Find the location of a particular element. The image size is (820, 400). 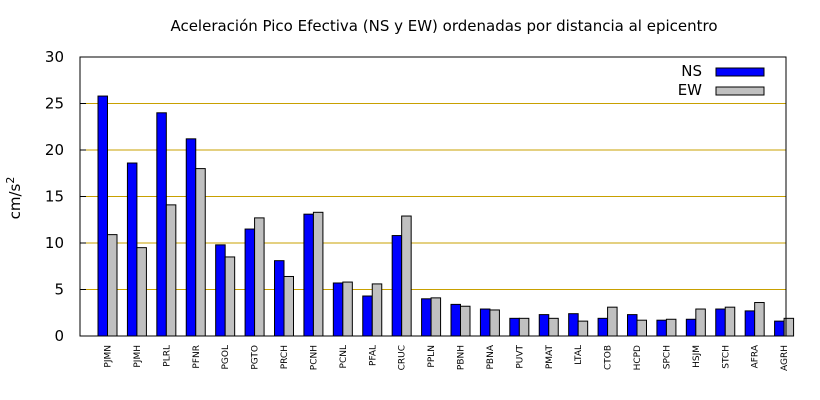

x-category-label: PGTO is located at coordinates (256, 357).